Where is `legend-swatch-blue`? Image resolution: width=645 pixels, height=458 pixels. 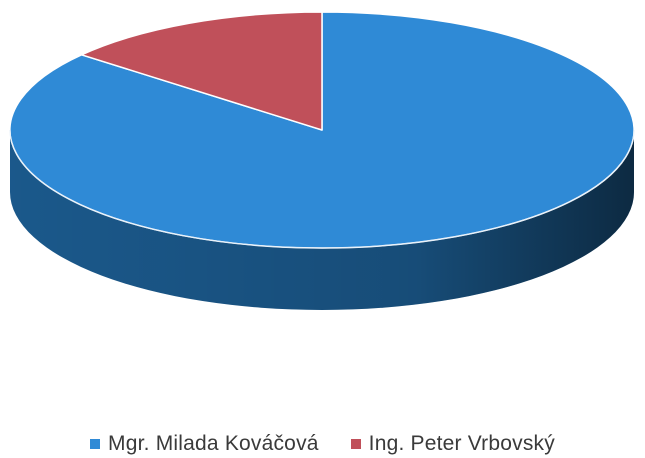
legend-swatch-blue is located at coordinates (95, 444).